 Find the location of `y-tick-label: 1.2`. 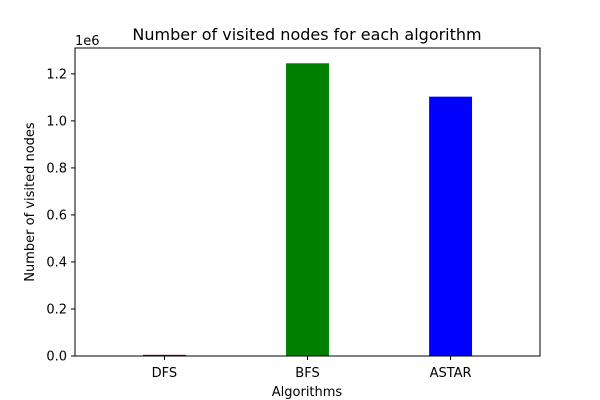

y-tick-label: 1.2 is located at coordinates (56, 74).